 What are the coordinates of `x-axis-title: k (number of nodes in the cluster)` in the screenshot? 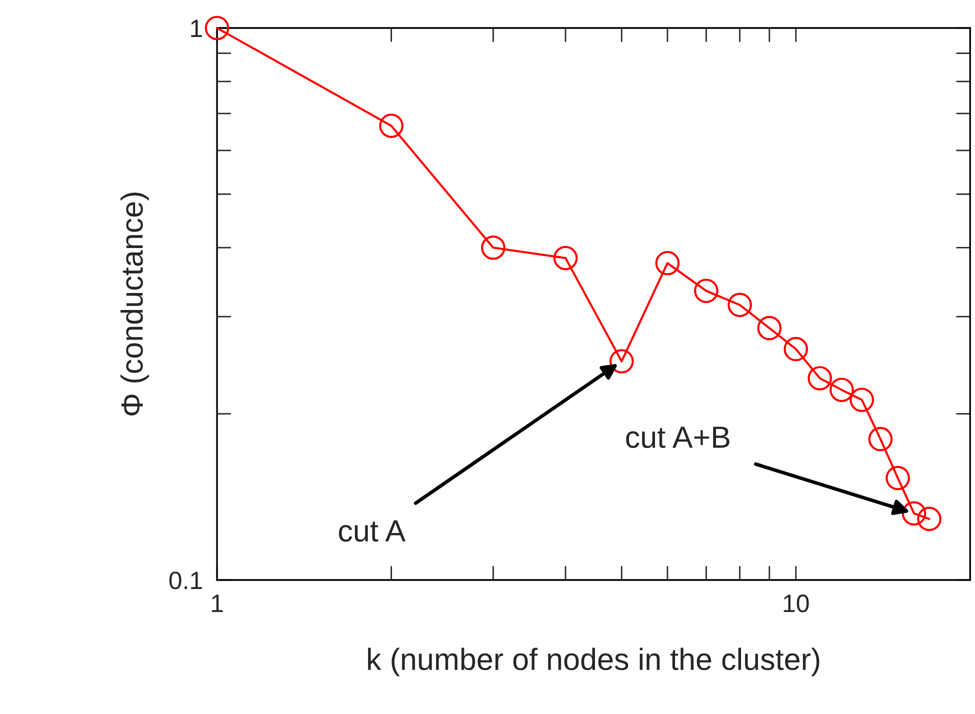 It's located at (594, 662).